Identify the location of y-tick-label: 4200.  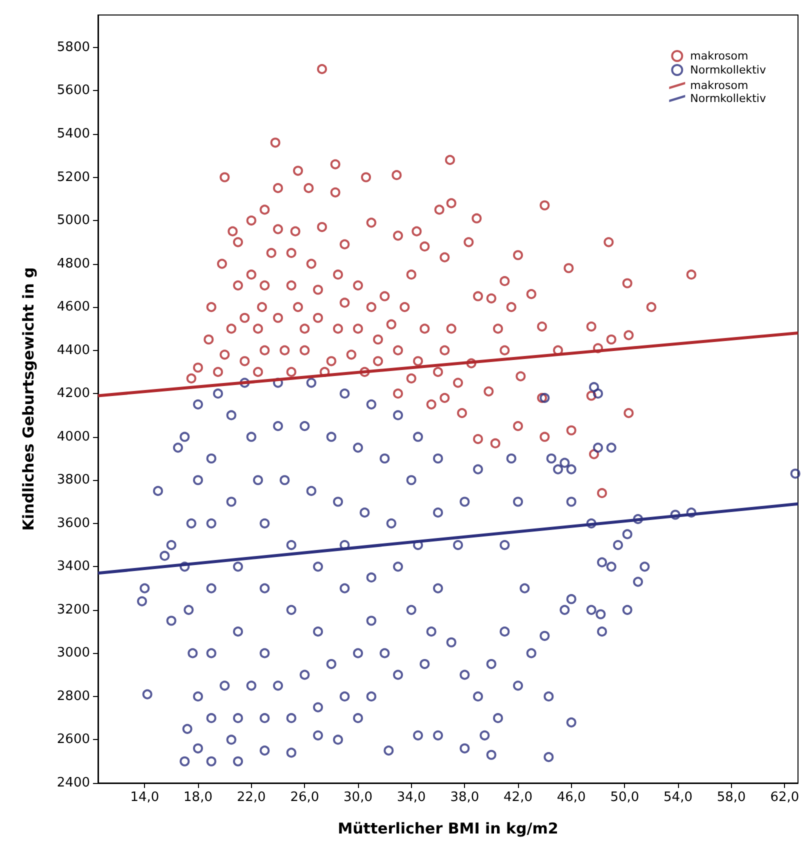
(73, 394).